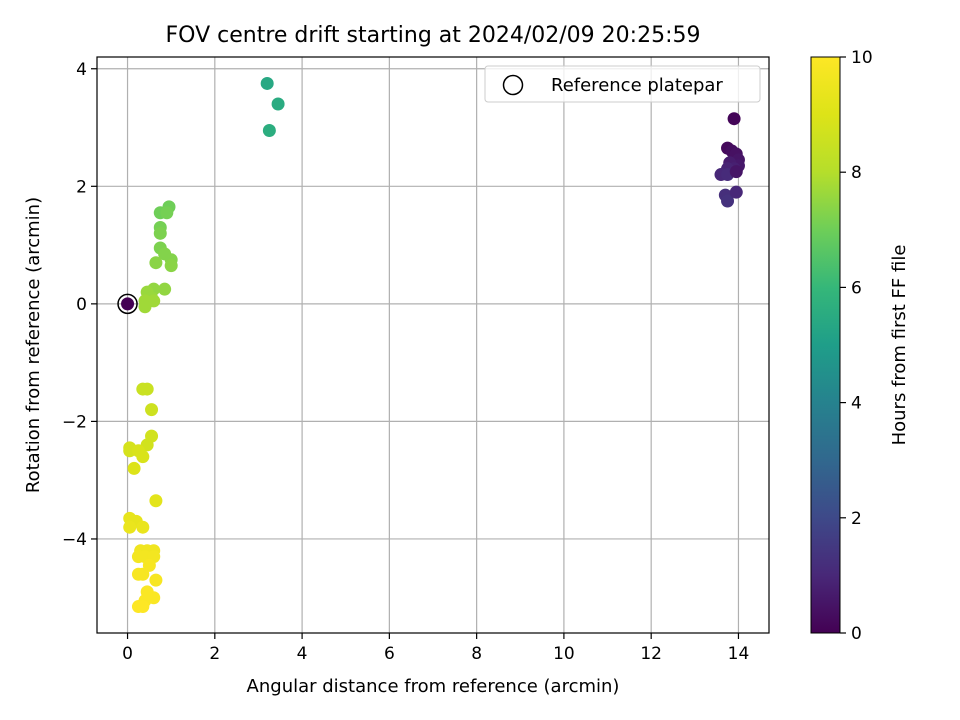 The image size is (960, 720). What do you see at coordinates (651, 654) in the screenshot?
I see `x-tick-label: 12` at bounding box center [651, 654].